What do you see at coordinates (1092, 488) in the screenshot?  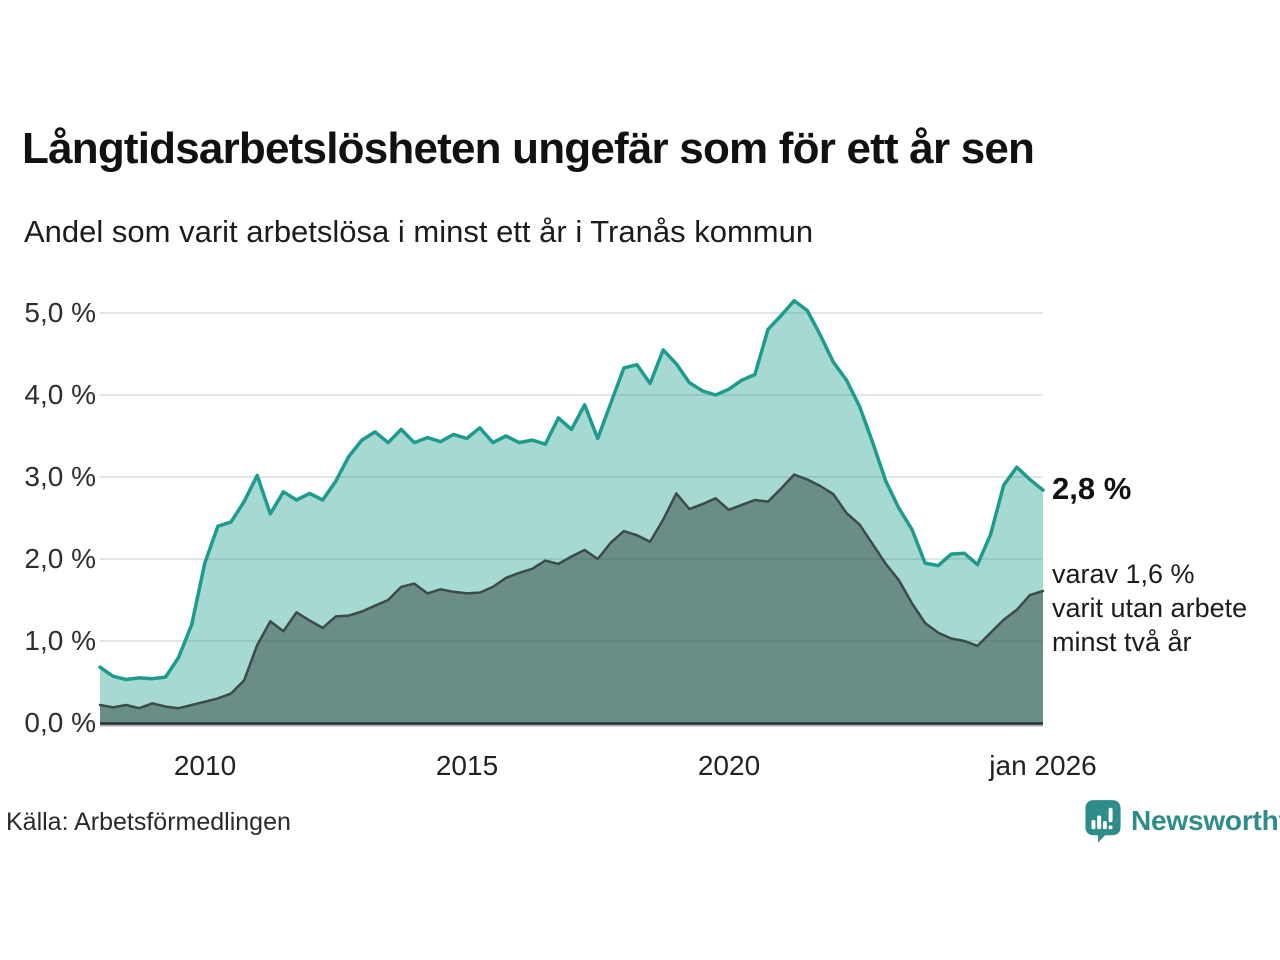 I see `latest-value-label: 2,8 %` at bounding box center [1092, 488].